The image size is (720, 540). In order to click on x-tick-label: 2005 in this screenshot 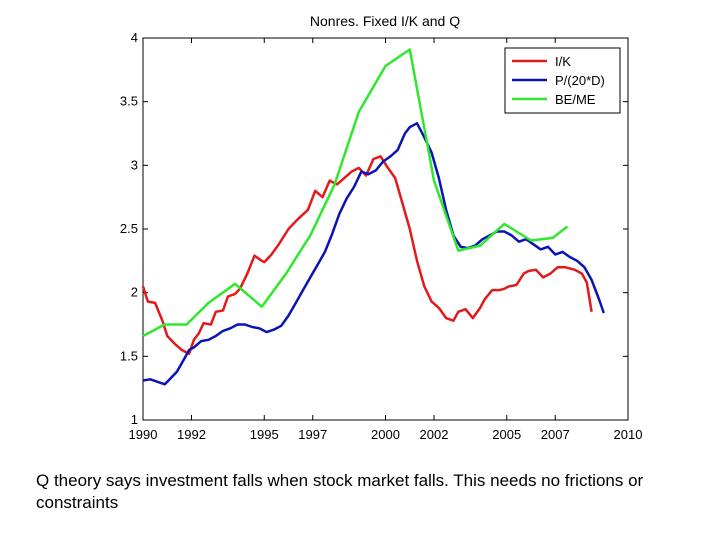, I will do `click(506, 434)`.